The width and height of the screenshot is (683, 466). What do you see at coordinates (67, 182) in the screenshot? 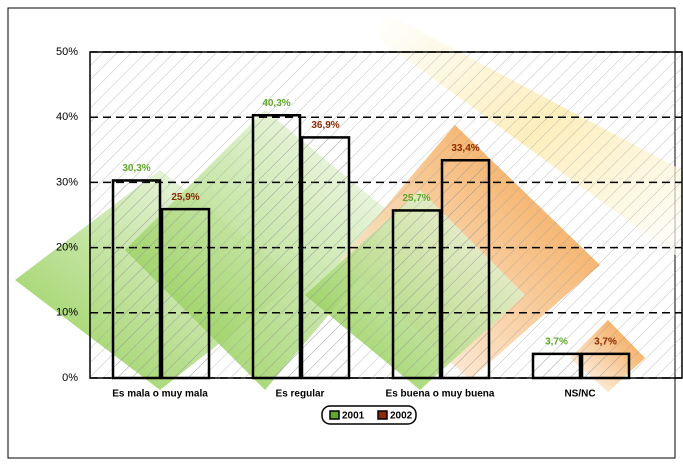
I see `y-tick-label: 30%` at bounding box center [67, 182].